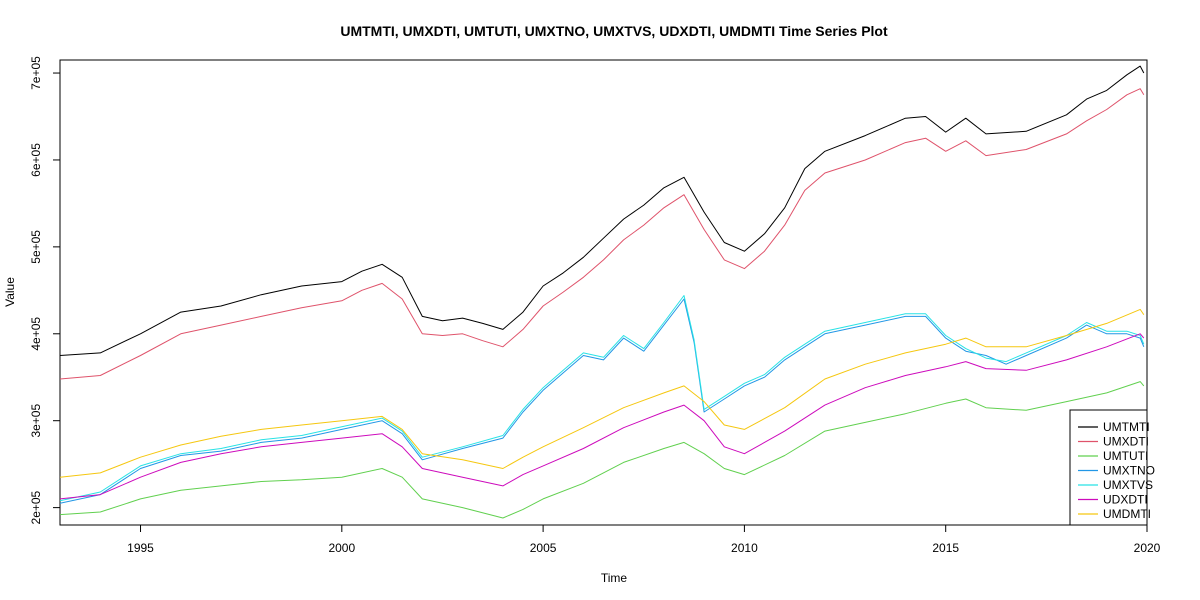 This screenshot has height=600, width=1200. What do you see at coordinates (744, 548) in the screenshot?
I see `x-tick-label: 2010` at bounding box center [744, 548].